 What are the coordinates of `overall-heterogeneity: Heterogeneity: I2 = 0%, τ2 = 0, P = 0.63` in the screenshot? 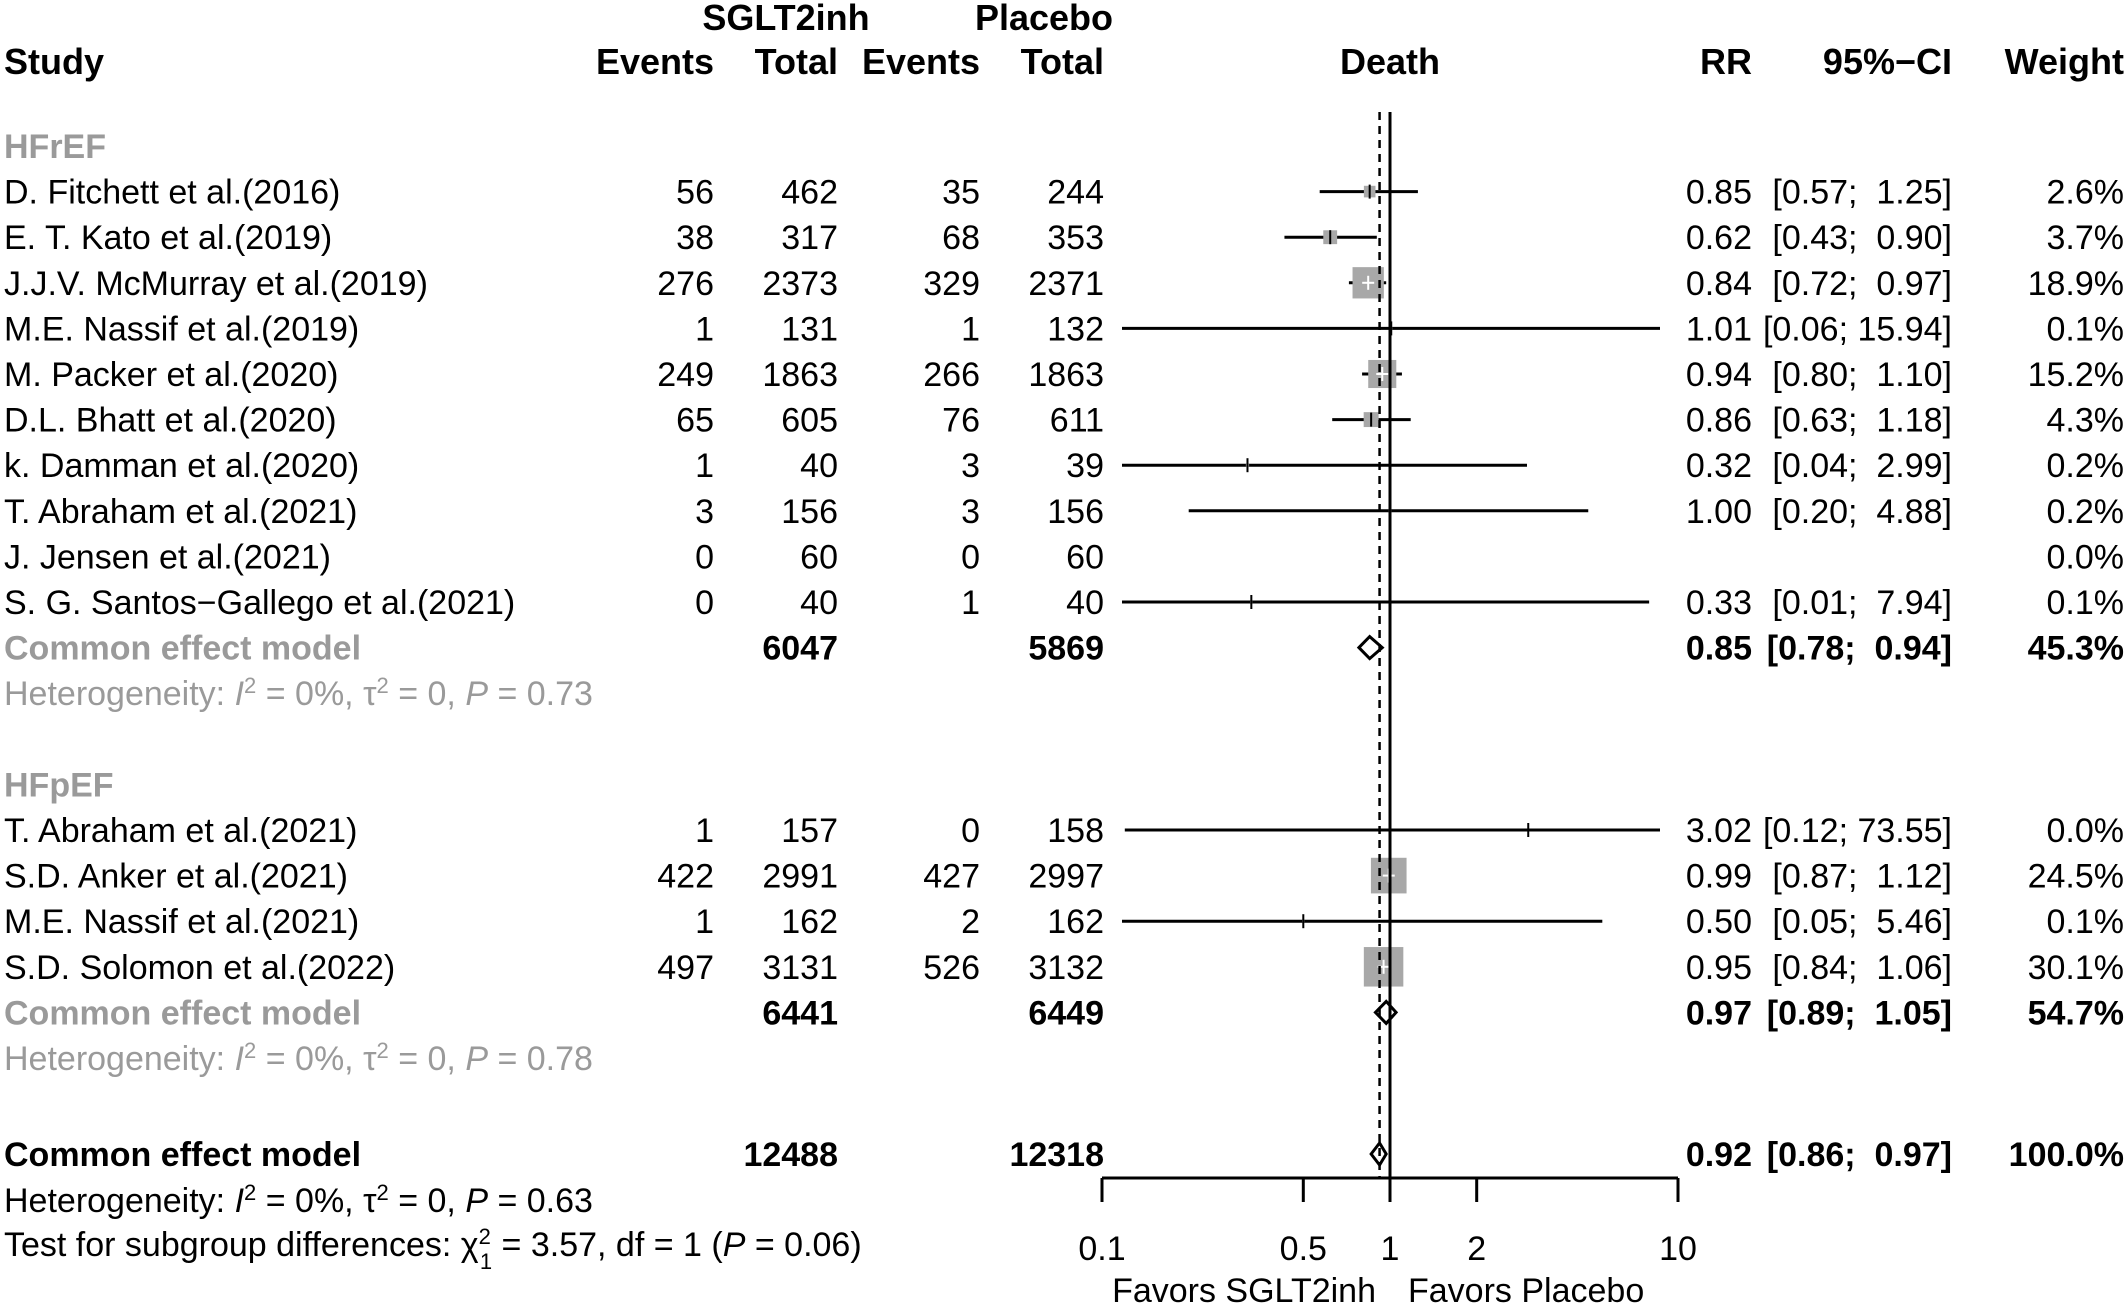 It's located at (298, 1200).